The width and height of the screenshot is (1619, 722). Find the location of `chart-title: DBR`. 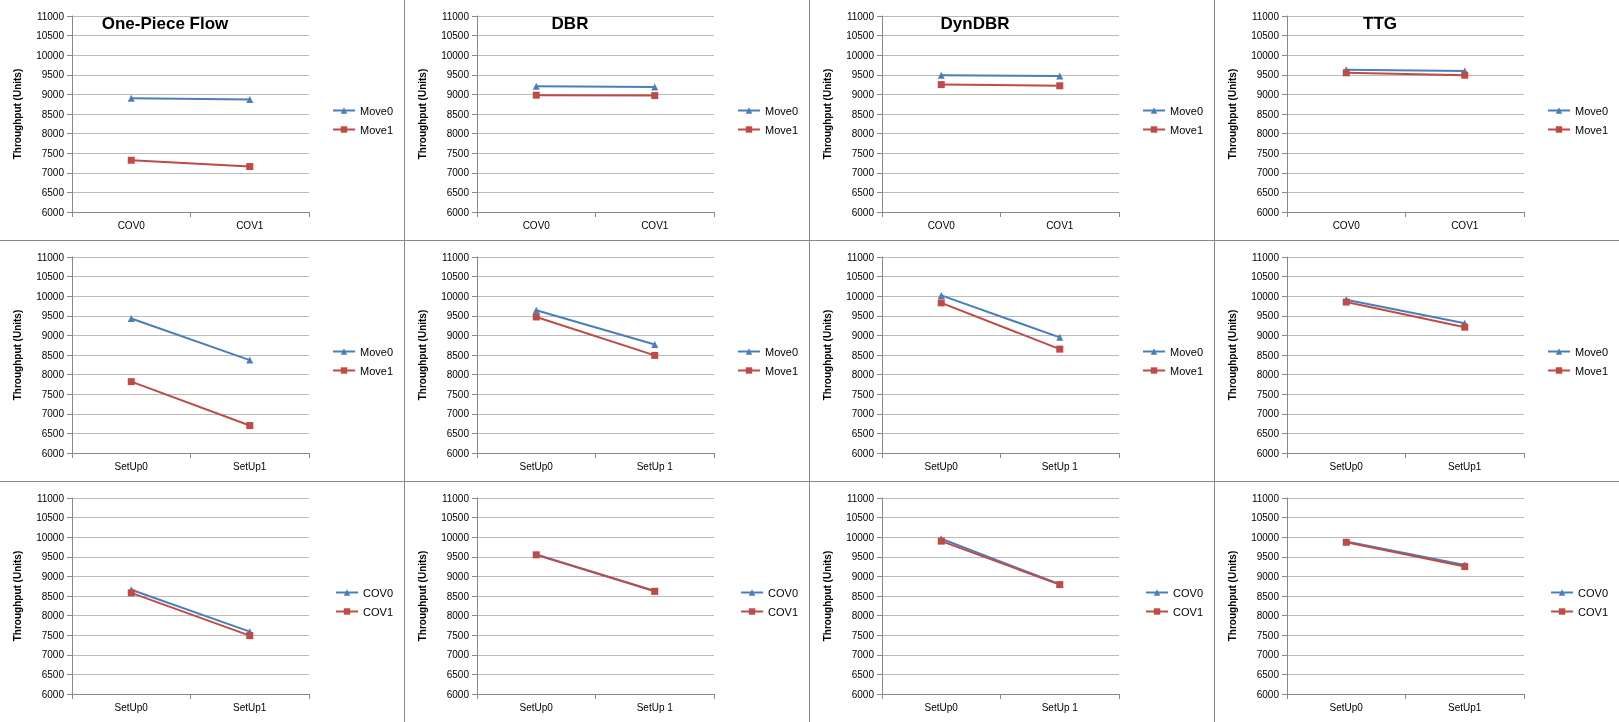

chart-title: DBR is located at coordinates (570, 23).